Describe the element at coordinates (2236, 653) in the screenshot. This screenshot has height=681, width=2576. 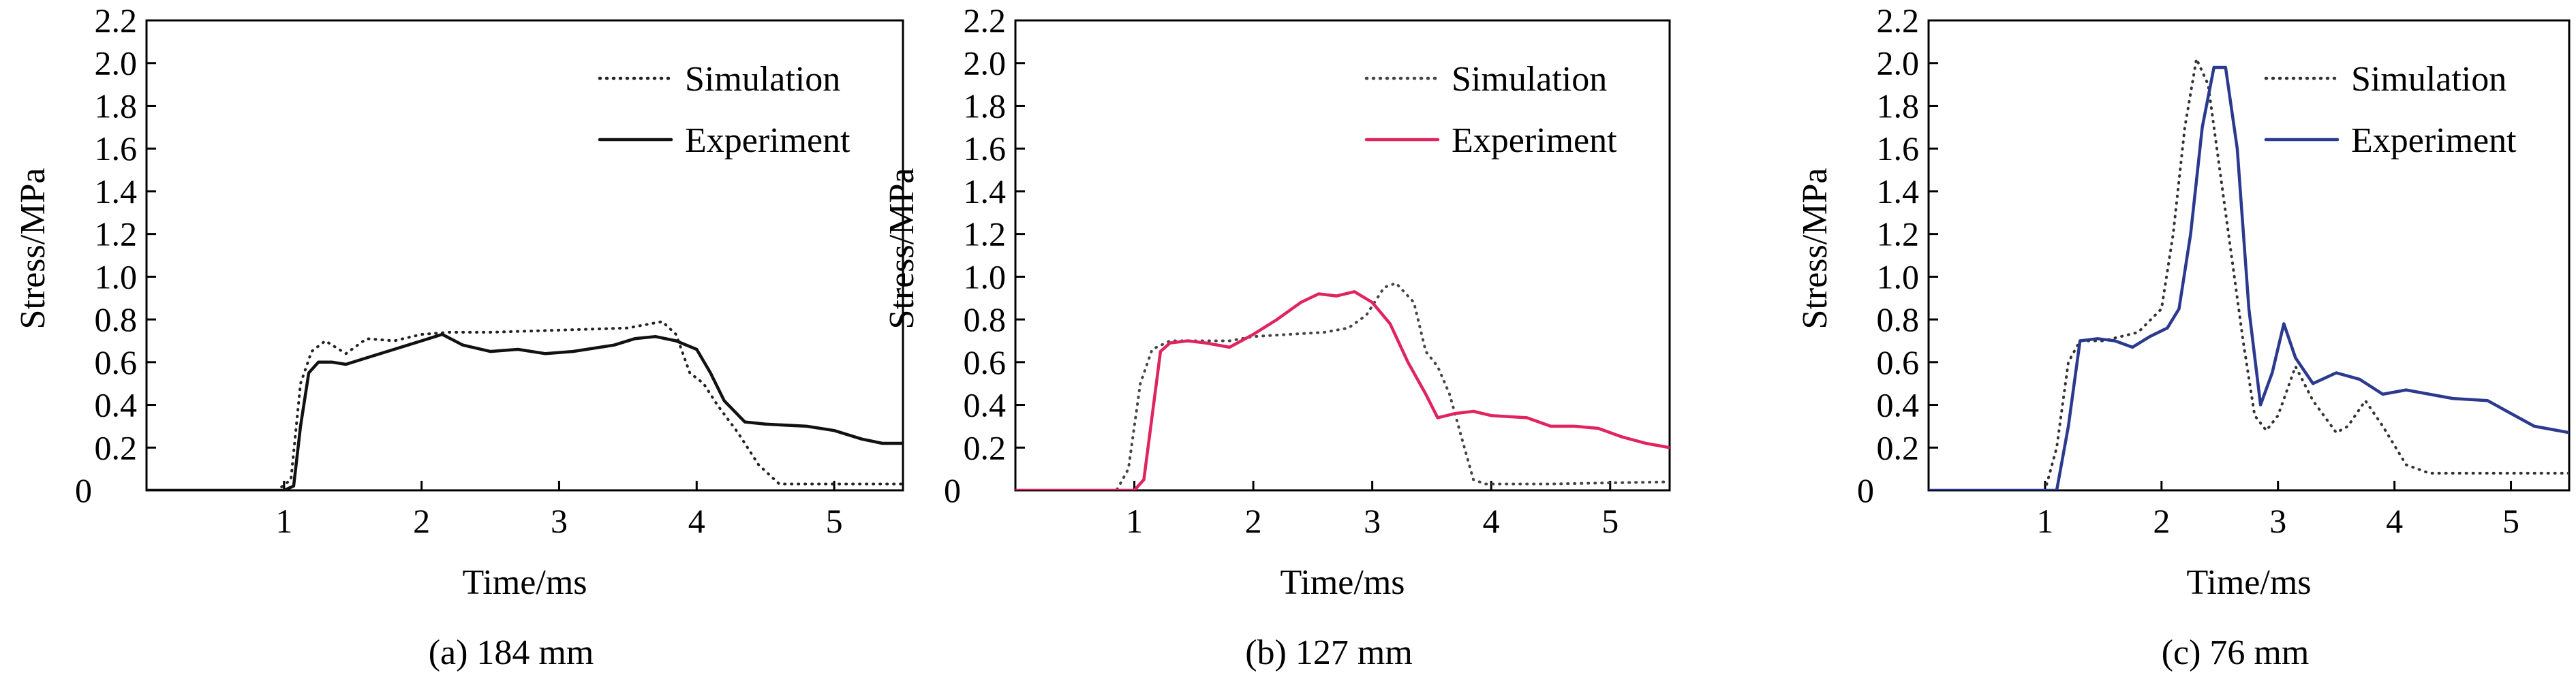
I see `panel-caption: (c) 76 mm` at that location.